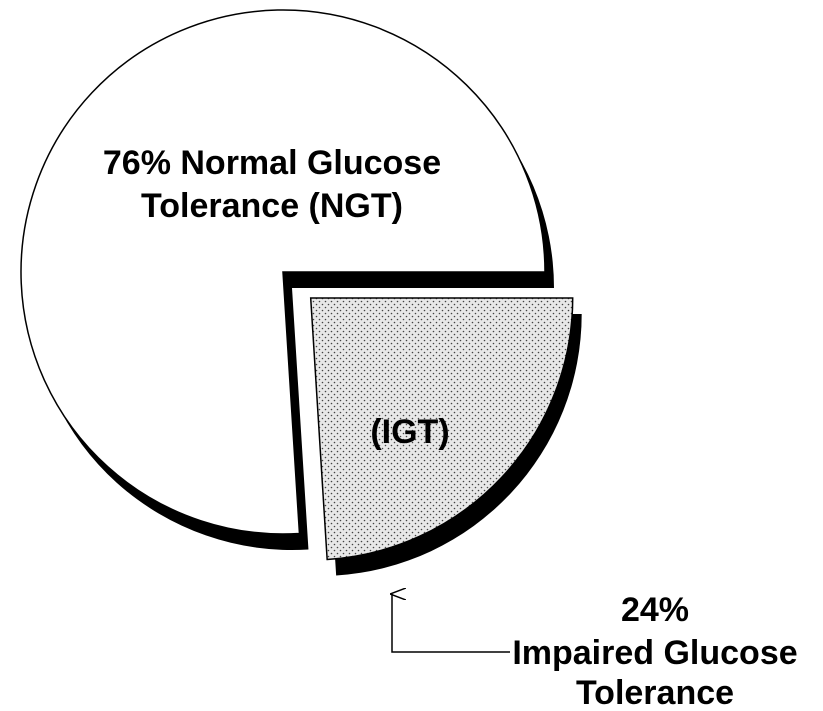  Describe the element at coordinates (409, 432) in the screenshot. I see `slice-annotation: (IGT)` at that location.